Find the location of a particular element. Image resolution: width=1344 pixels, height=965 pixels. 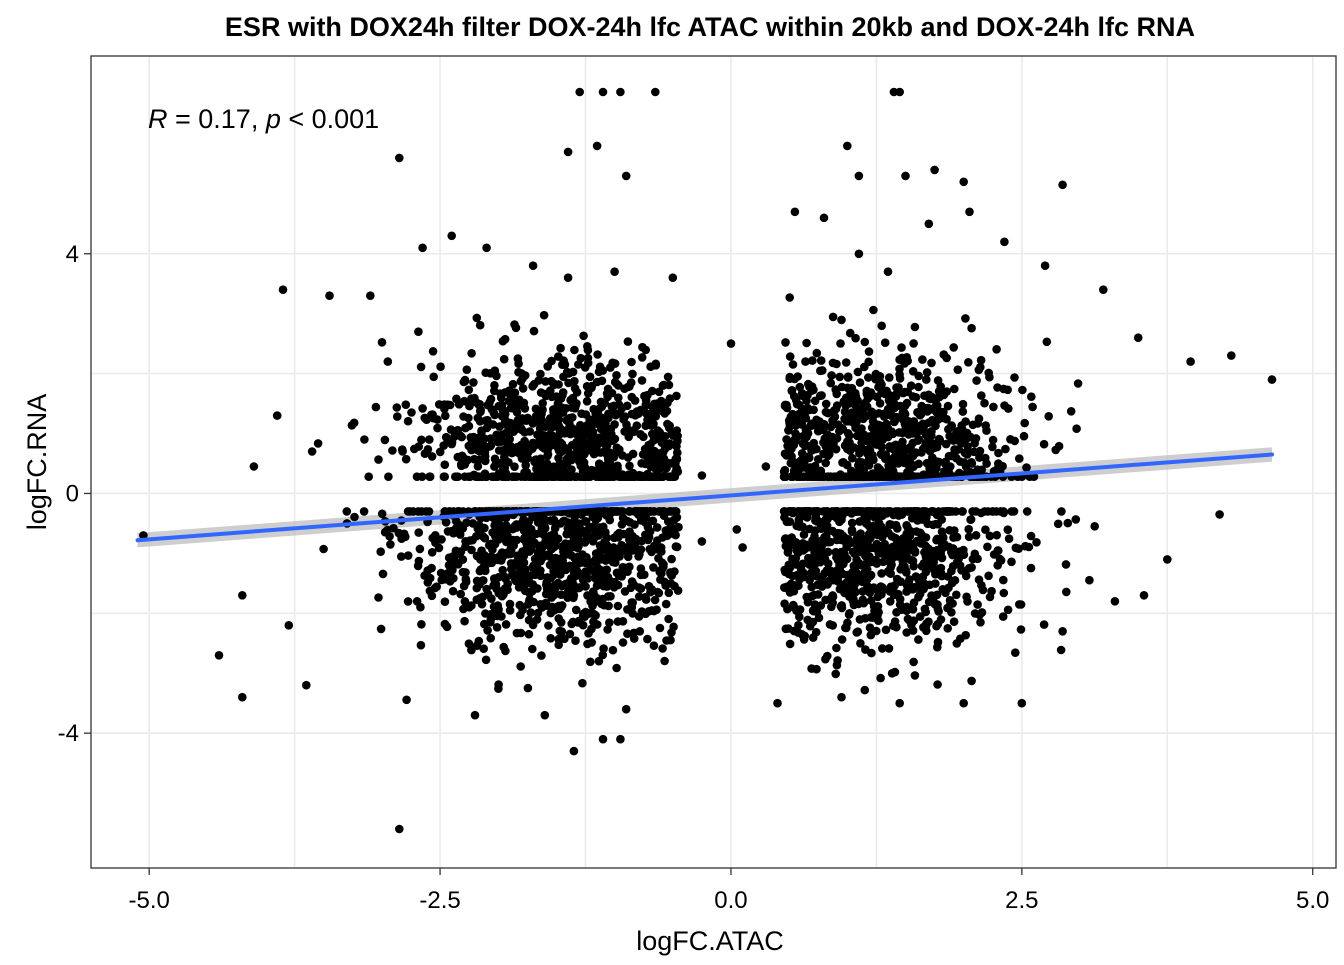

r-value-text: = 0.17, is located at coordinates (217, 119).